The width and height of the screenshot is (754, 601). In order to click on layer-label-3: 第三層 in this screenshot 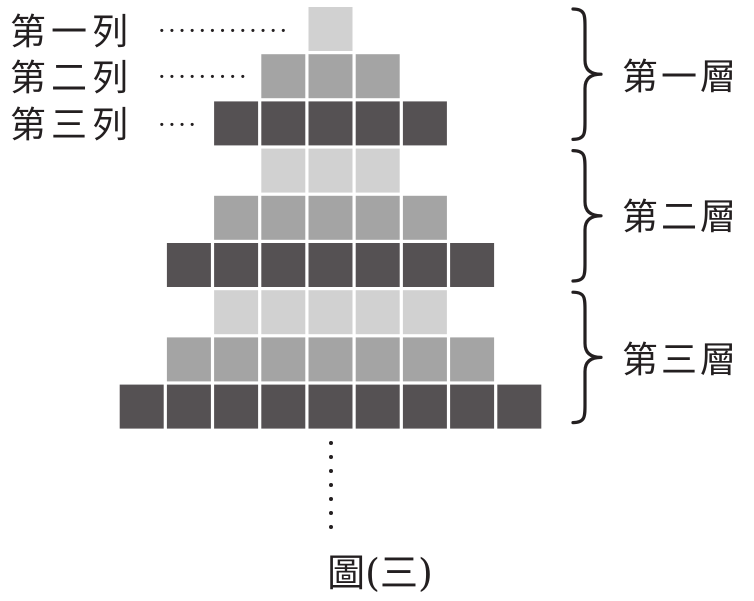, I will do `click(680, 360)`.